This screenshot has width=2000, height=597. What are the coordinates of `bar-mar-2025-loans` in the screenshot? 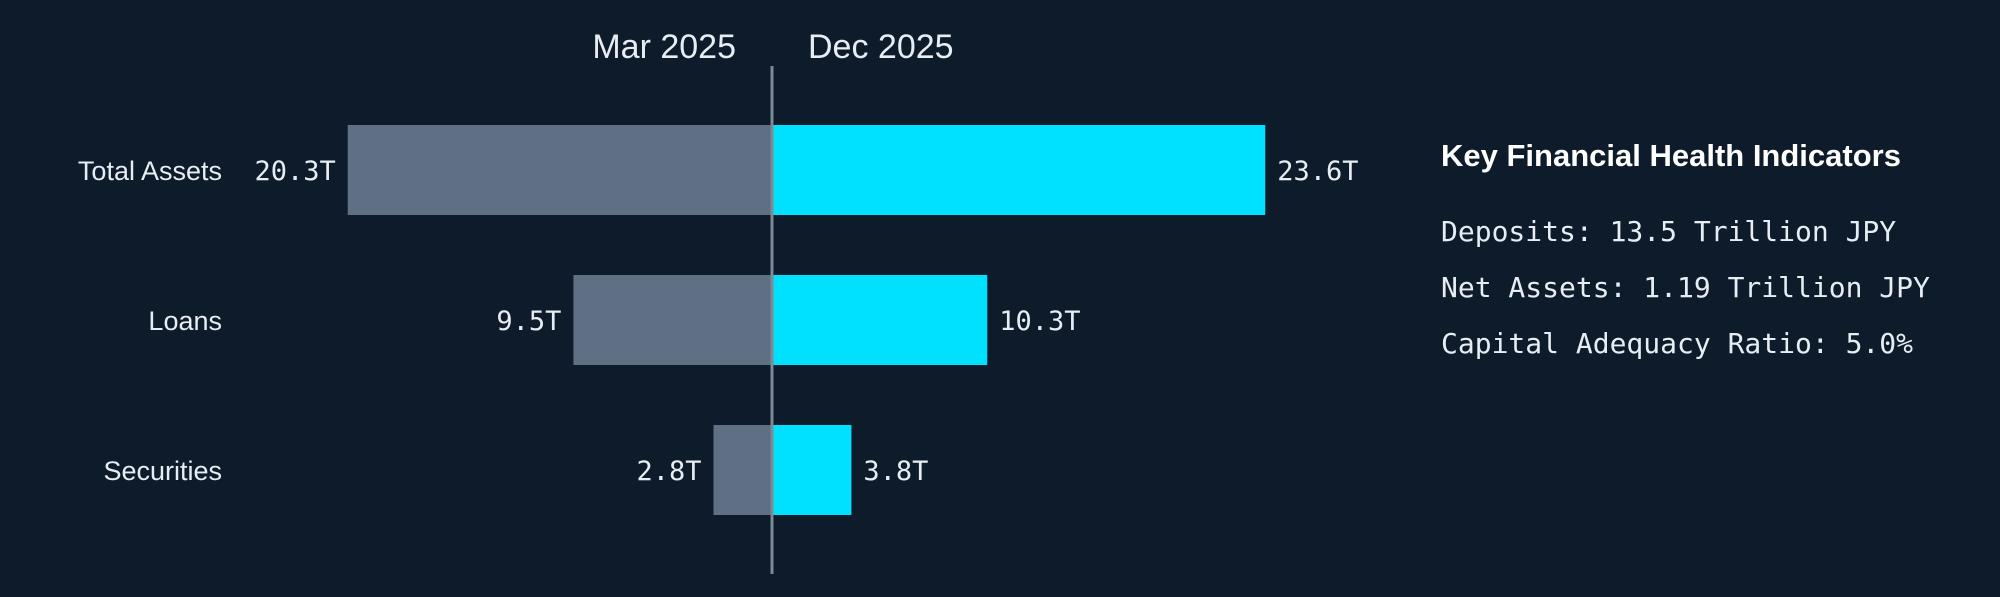 It's located at (672, 320).